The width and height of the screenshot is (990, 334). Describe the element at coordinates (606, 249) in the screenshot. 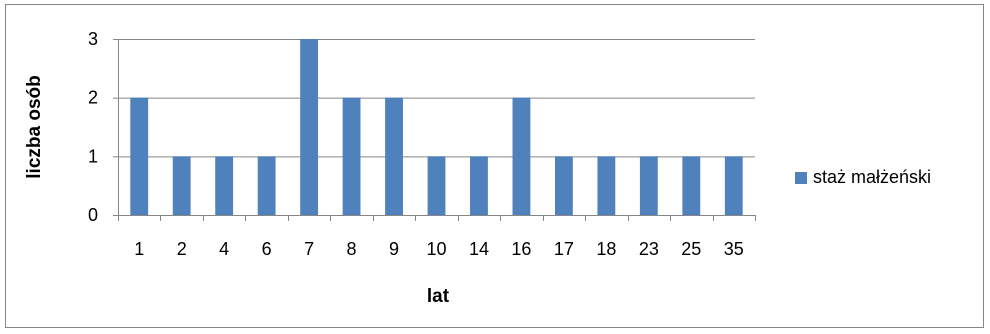

I see `x-tick-label: 18` at that location.